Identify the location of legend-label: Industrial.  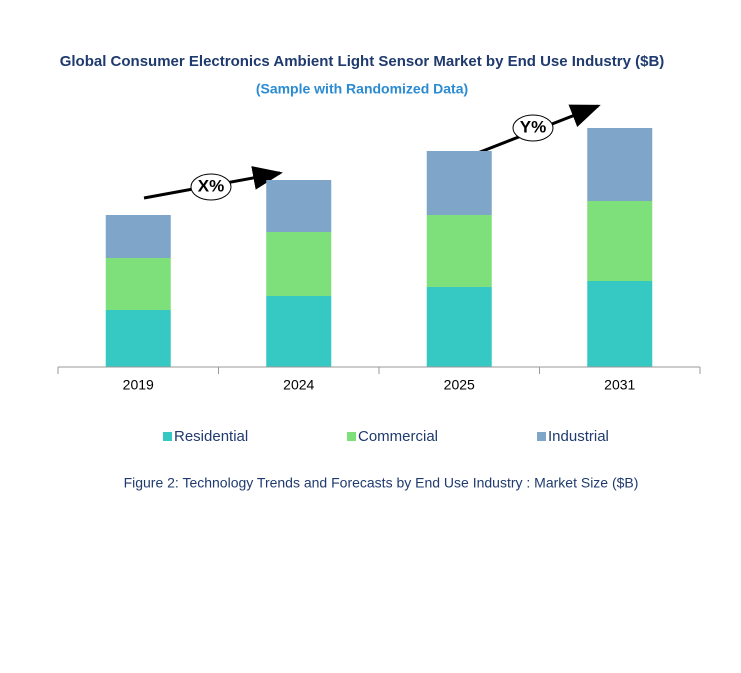
(578, 436).